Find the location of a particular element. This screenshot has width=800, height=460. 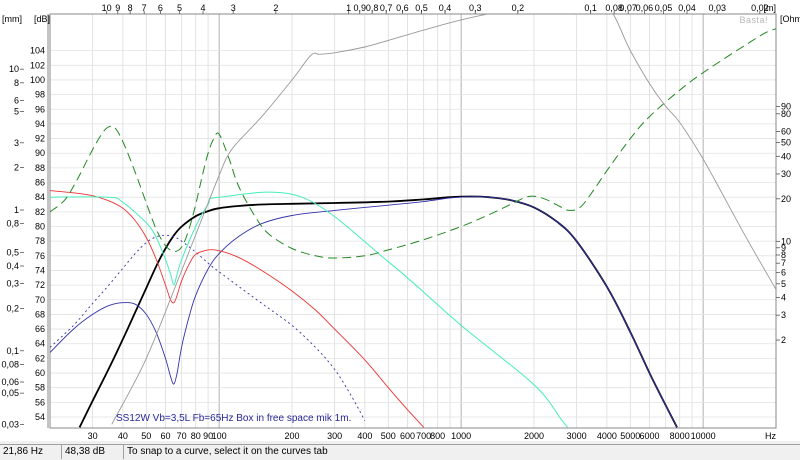

db-tick-label: 64 is located at coordinates (40, 344).